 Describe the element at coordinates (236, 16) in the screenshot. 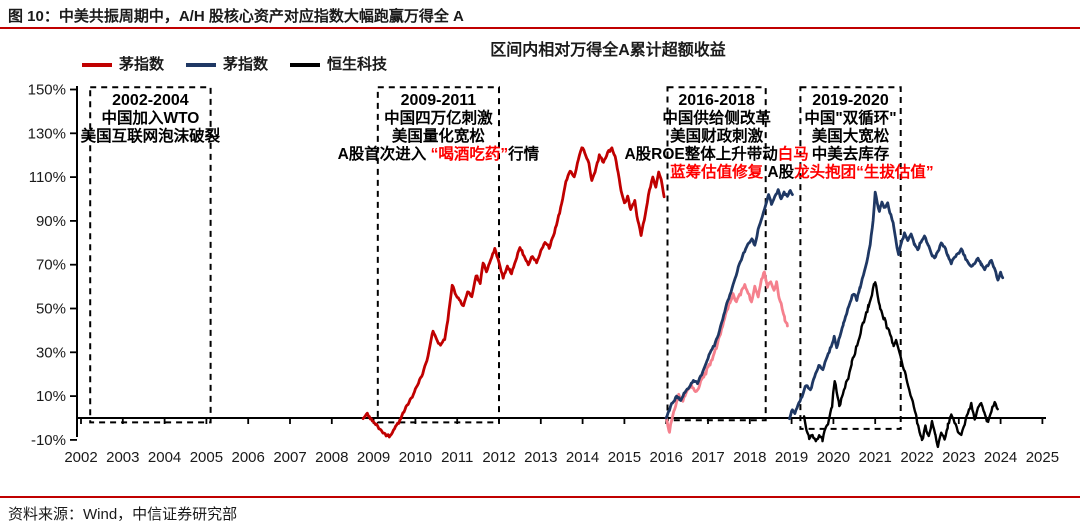

I see `figure-title: 图 10：中美共振周期中，A/H 股核心资产对应指数大幅跑赢万得全 A` at that location.